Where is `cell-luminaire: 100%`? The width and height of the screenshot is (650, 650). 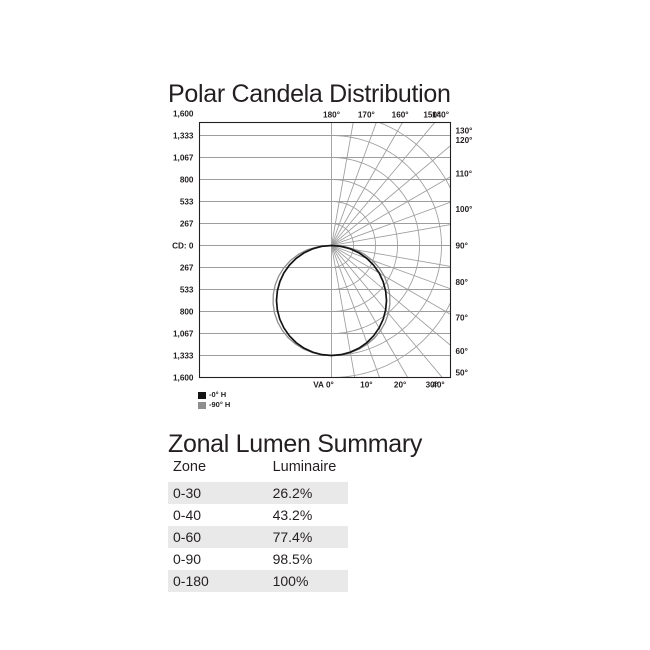 cell-luminaire: 100% is located at coordinates (307, 581).